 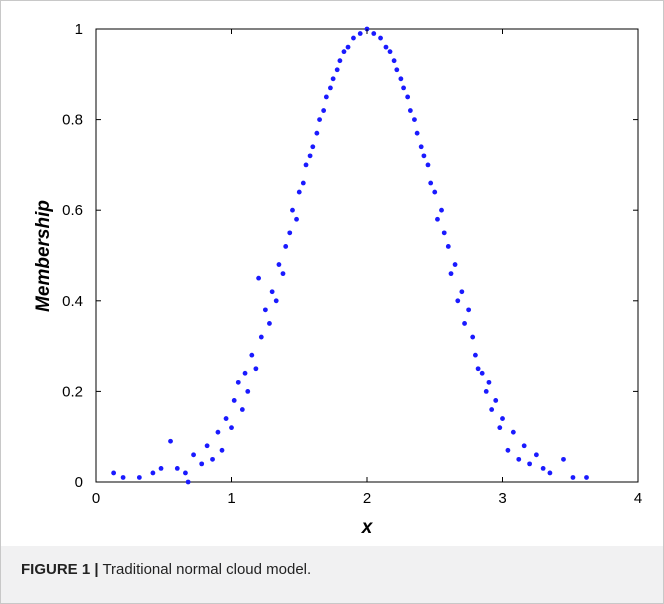 I want to click on y-tick-label: 1, so click(x=79, y=29).